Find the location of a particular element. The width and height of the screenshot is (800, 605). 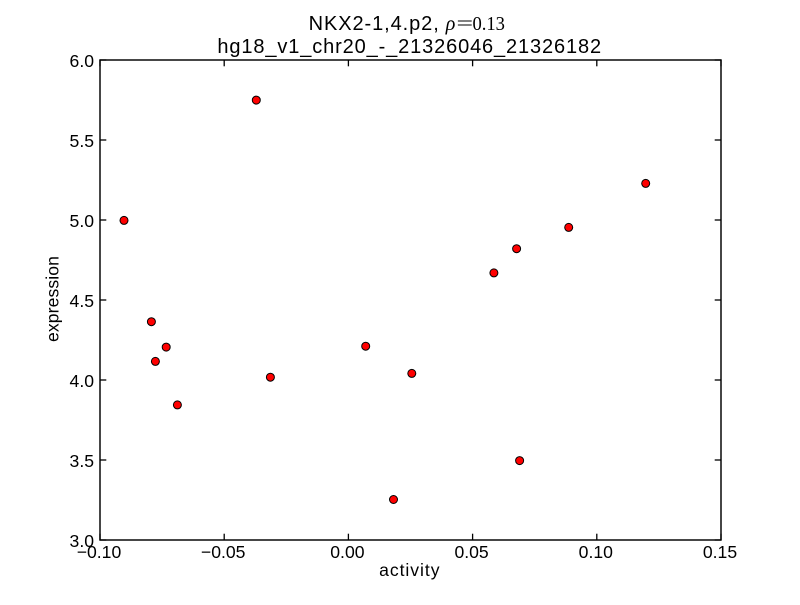

svg-text: −0.10 is located at coordinates (99, 552).